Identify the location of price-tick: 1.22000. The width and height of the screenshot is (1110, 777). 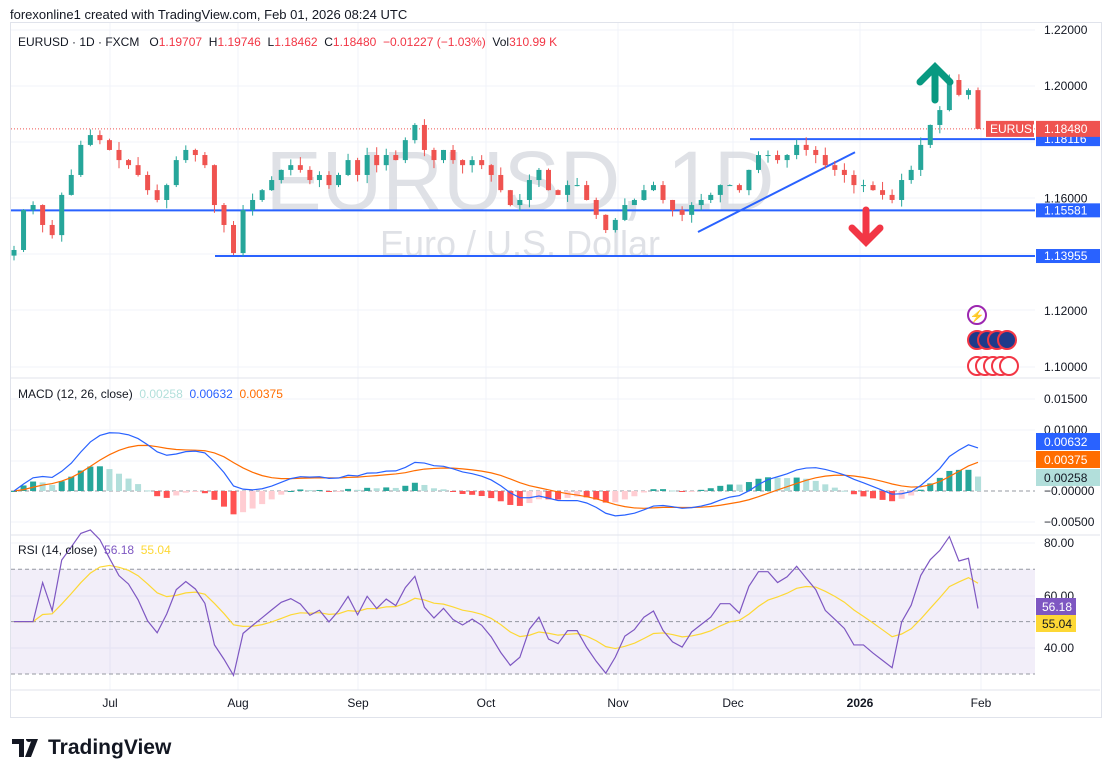
(1066, 30).